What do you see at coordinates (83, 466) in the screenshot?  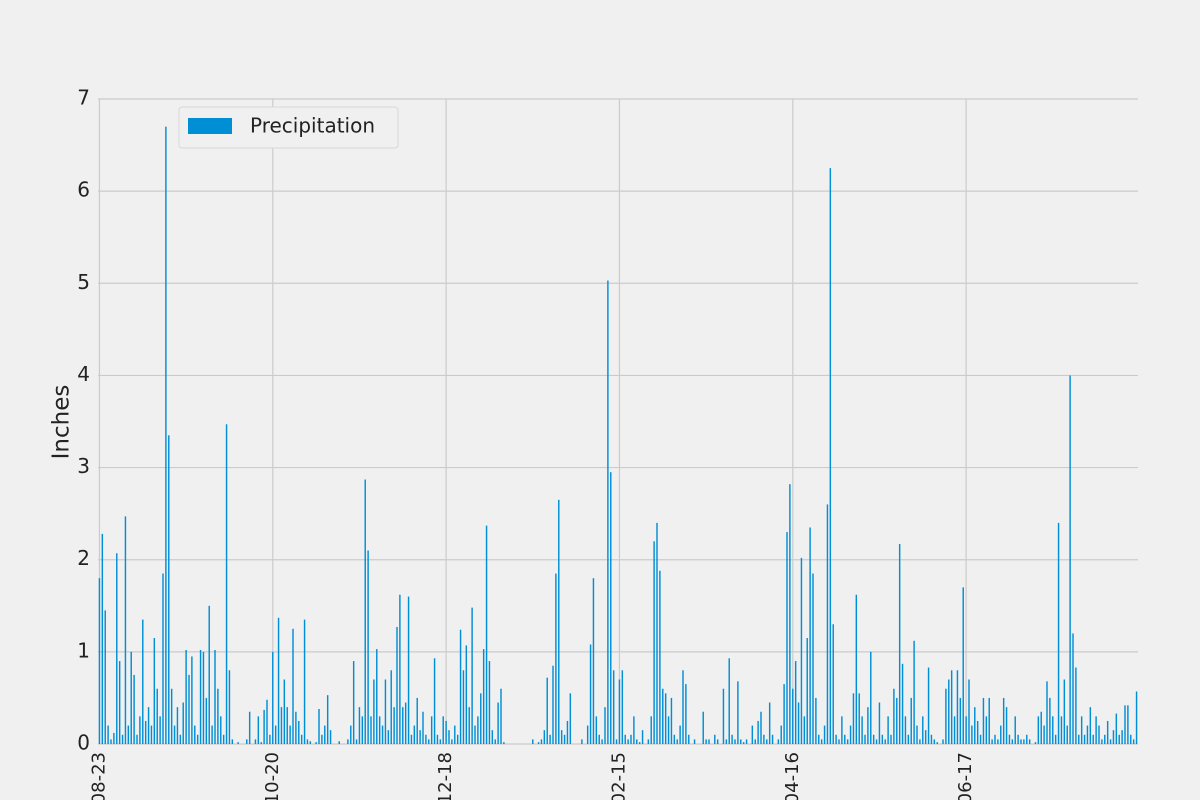 I see `y-tick-label: 3` at bounding box center [83, 466].